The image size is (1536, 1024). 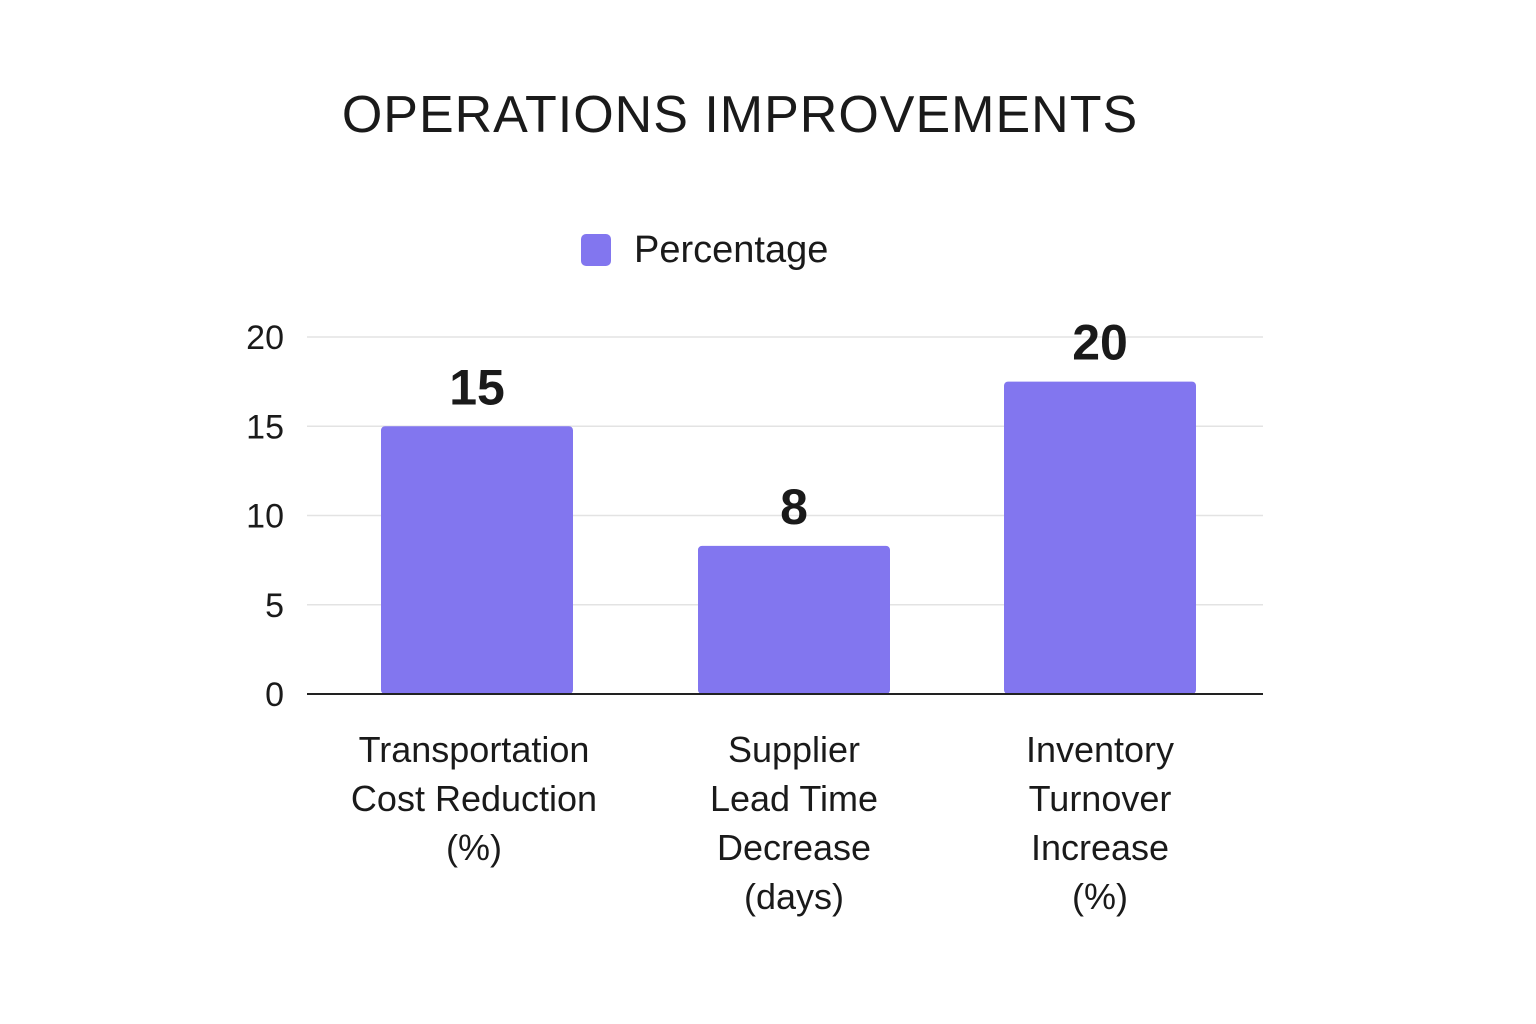 What do you see at coordinates (474, 749) in the screenshot?
I see `x-tick-label-line: Transportation` at bounding box center [474, 749].